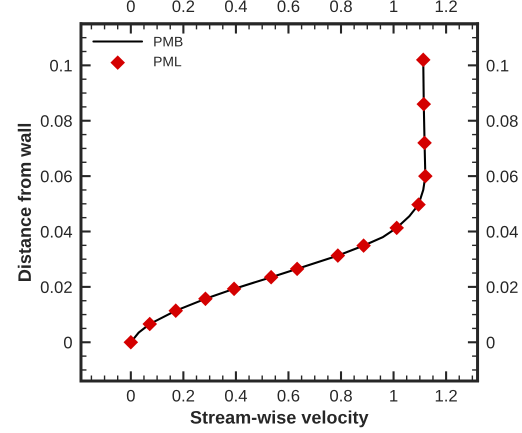  I want to click on x-tick-label: 0.8, so click(341, 396).